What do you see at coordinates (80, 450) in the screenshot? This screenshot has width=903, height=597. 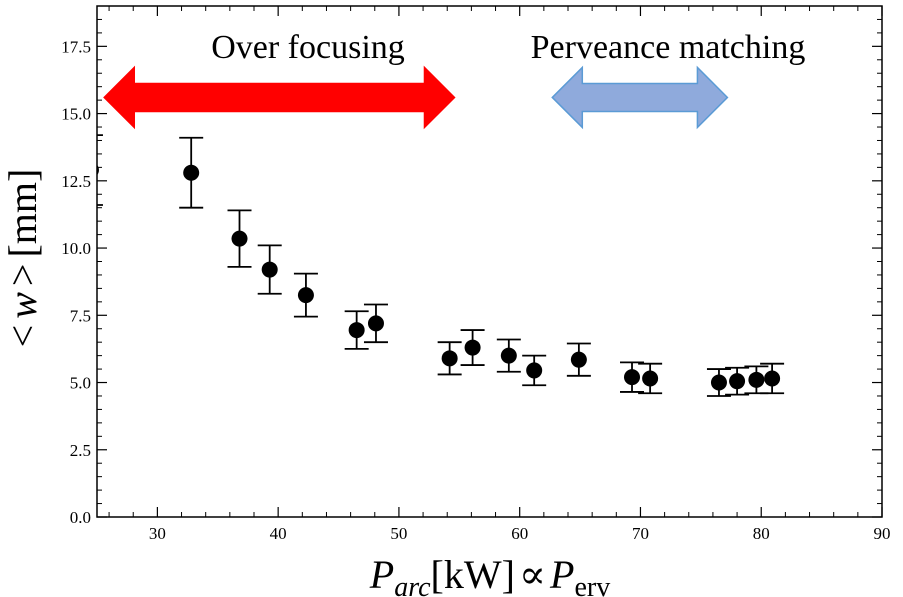 I see `y-tick-label: 2.5` at bounding box center [80, 450].